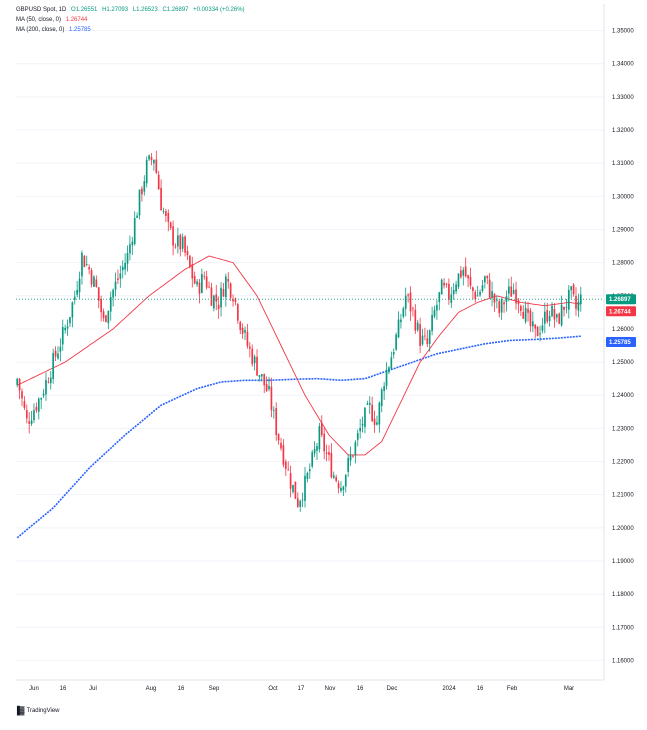 The image size is (647, 730). Describe the element at coordinates (37, 710) in the screenshot. I see `tradingview-footer: ▐▓ TradingView` at that location.